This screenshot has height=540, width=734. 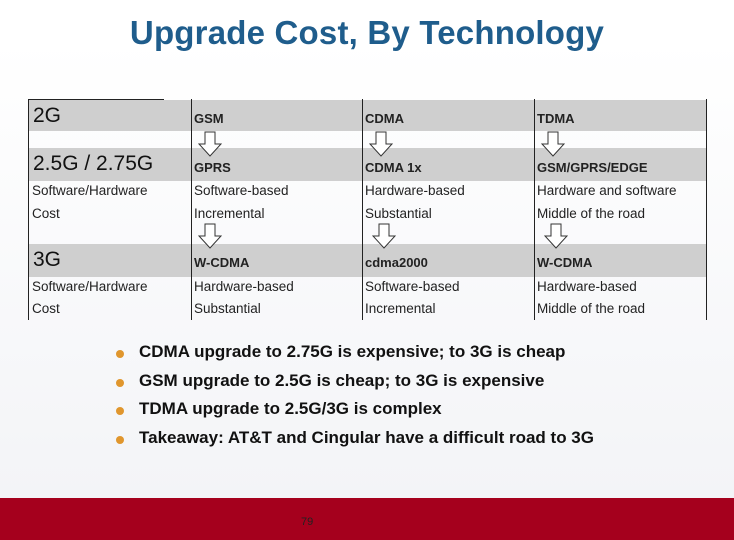 I want to click on table-border-left, so click(x=28, y=209).